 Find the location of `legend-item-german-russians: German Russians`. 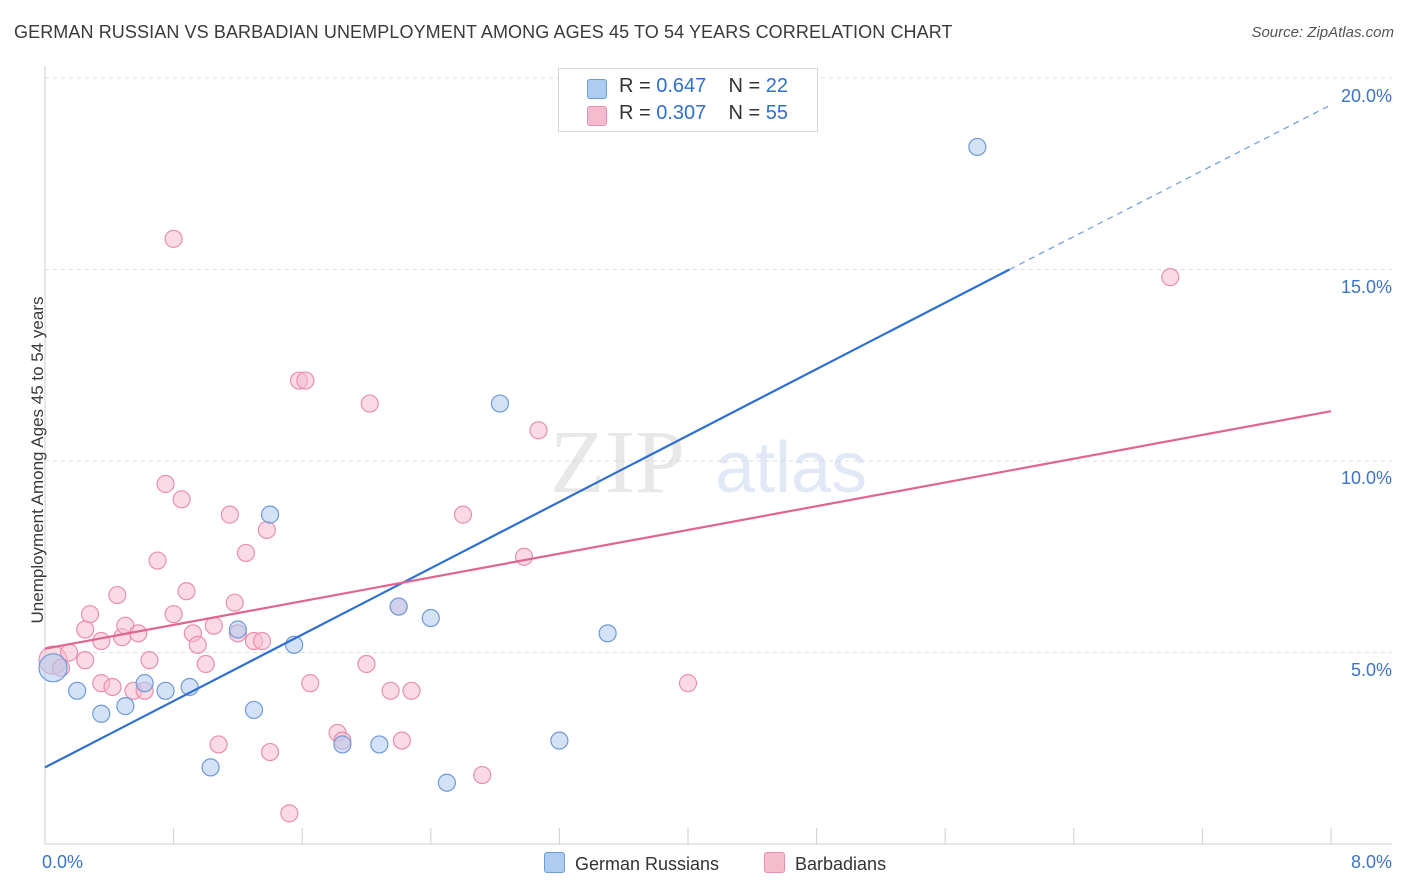

legend-item-german-russians: German Russians is located at coordinates (631, 863).